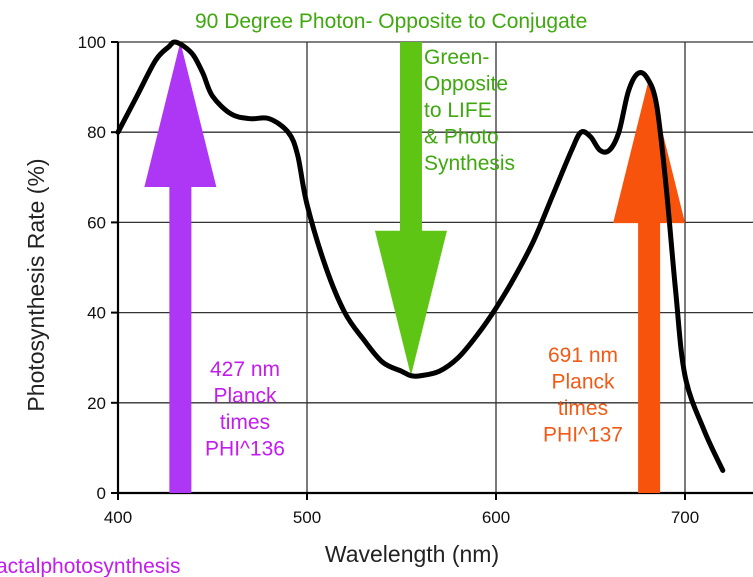  I want to click on x-tick-label: 700, so click(685, 517).